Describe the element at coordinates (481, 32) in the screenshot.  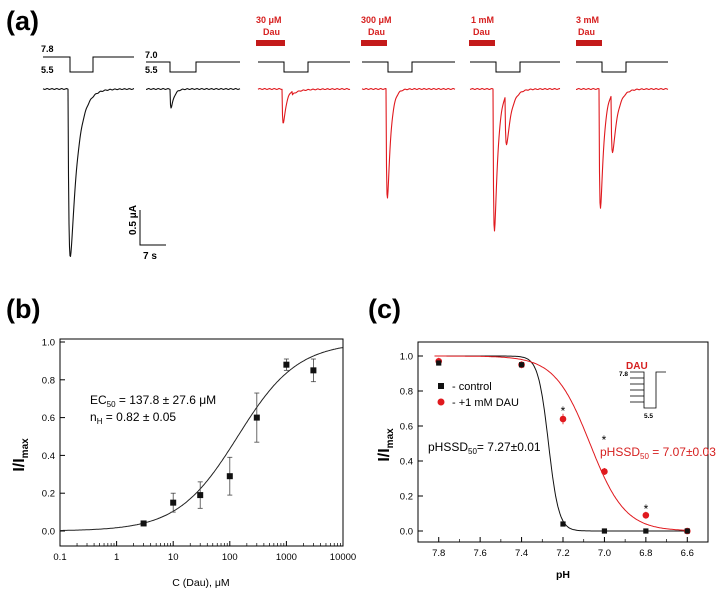
I see `dau-drug-label-3: Dau` at that location.